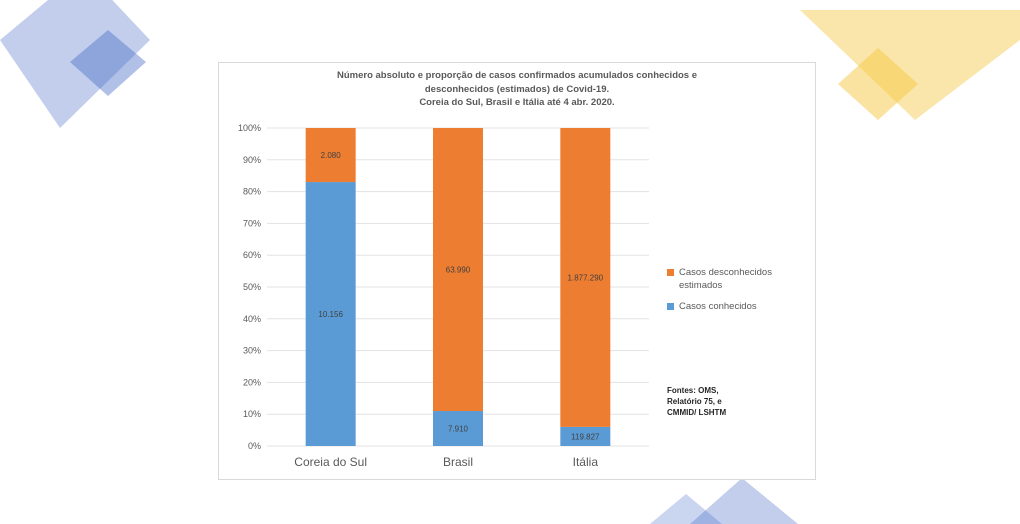 This screenshot has height=524, width=1020. I want to click on x-category-label: Coreia do Sul, so click(330, 462).